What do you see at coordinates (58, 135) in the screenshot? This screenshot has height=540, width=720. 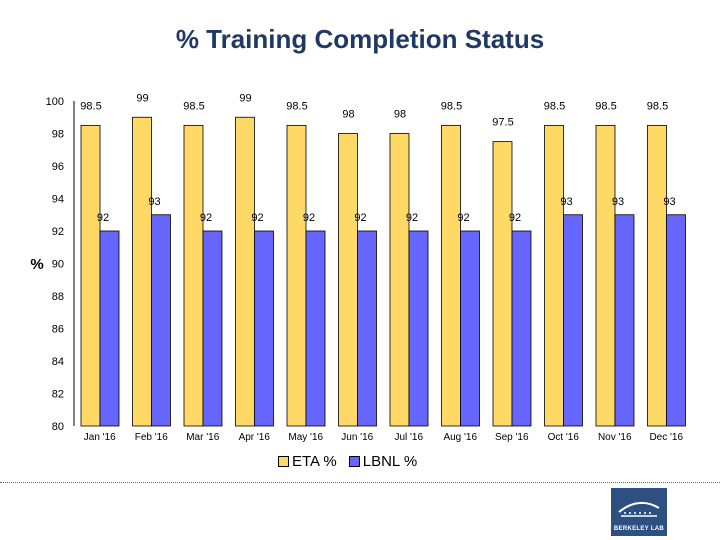 I see `y-tick-label: 98` at bounding box center [58, 135].